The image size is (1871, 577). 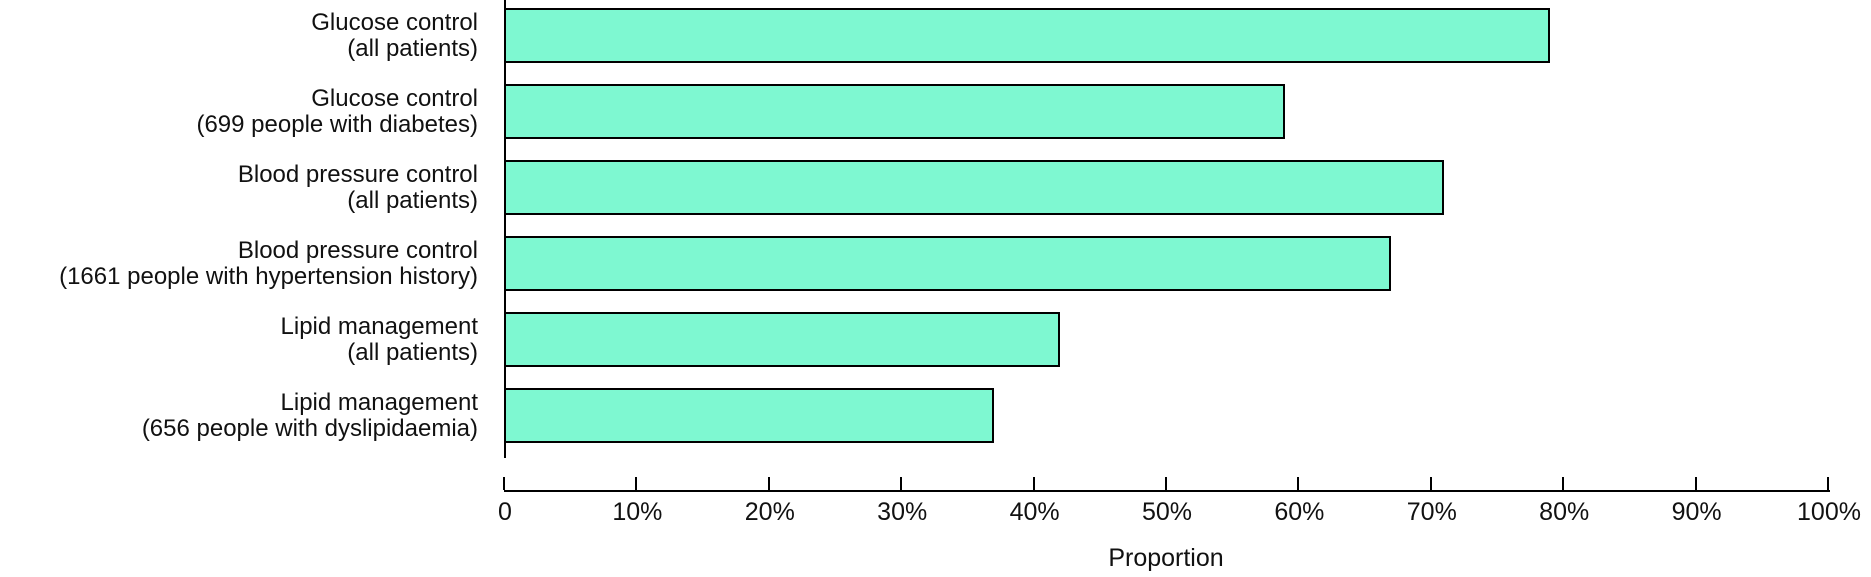 What do you see at coordinates (239, 339) in the screenshot?
I see `bar-label: Lipid management (all patients)` at bounding box center [239, 339].